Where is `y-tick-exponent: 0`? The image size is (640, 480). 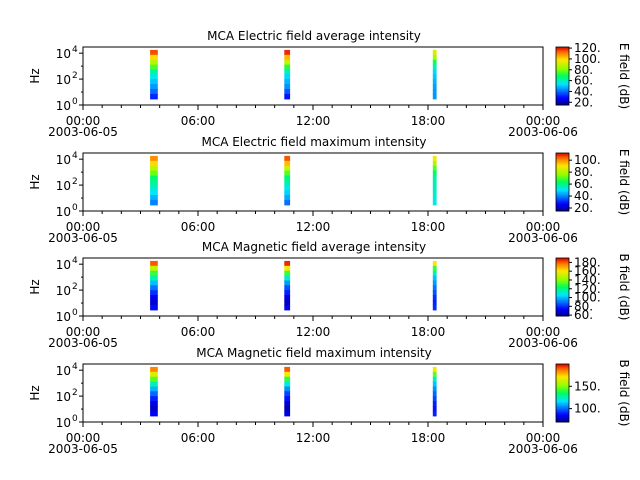
y-tick-exponent: 0 is located at coordinates (75, 208).